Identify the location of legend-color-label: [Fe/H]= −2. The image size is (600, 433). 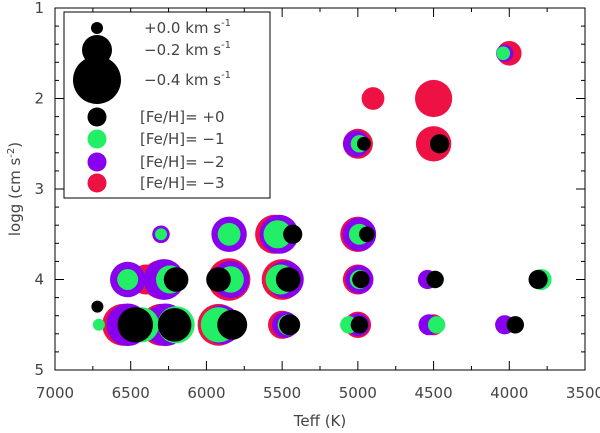
(182, 162).